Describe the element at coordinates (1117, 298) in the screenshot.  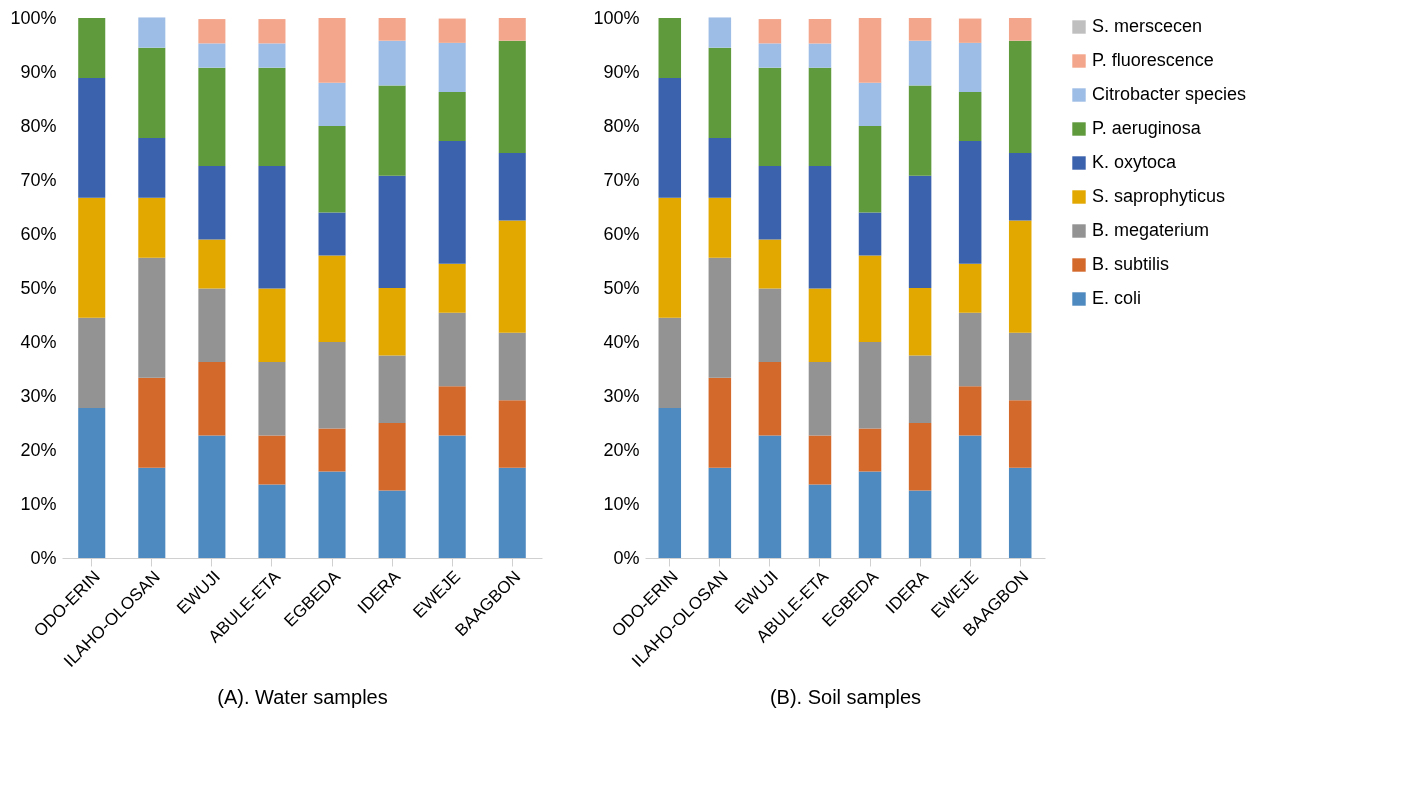
I see `legend-label: E. coli` at that location.